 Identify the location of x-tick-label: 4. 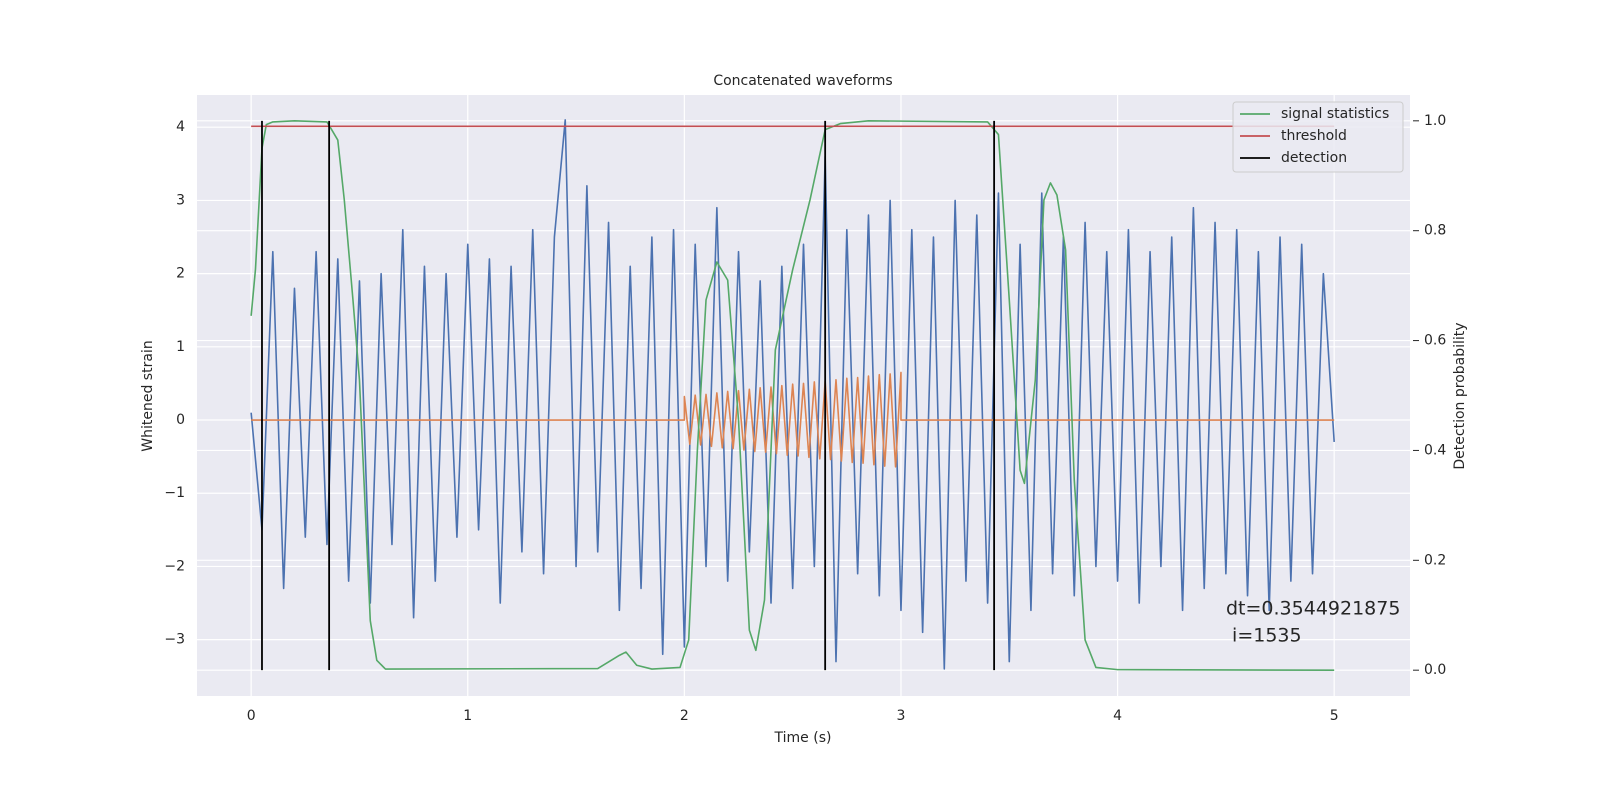
(1117, 716).